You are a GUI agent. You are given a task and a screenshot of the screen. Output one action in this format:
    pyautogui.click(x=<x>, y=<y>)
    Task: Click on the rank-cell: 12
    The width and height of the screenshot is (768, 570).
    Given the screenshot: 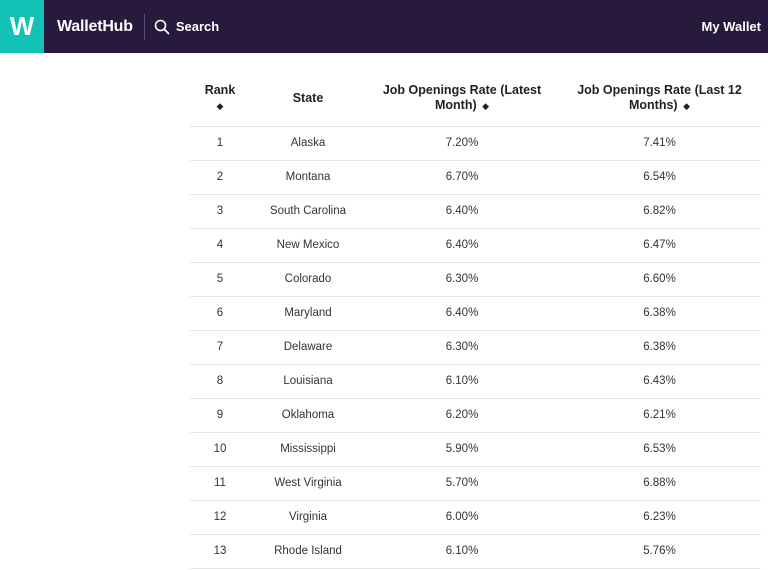 What is the action you would take?
    pyautogui.click(x=220, y=517)
    